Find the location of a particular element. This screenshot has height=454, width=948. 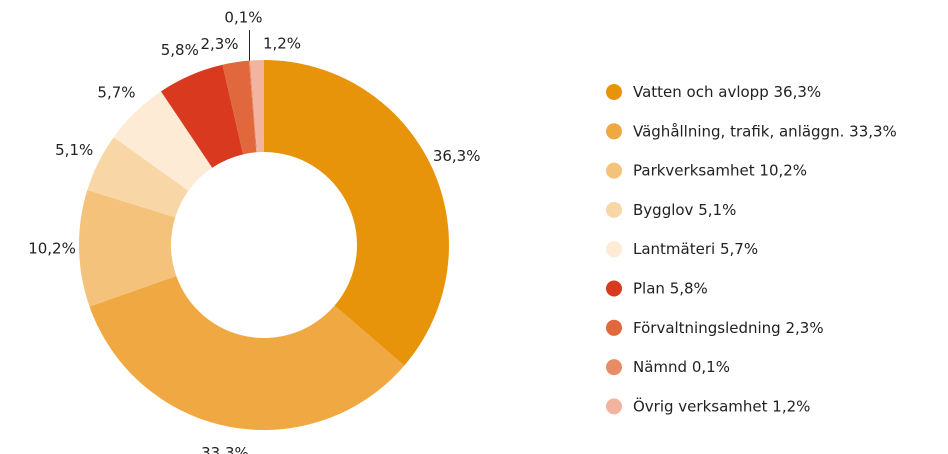

legend-name: Vatten och avlopp is located at coordinates (701, 92).